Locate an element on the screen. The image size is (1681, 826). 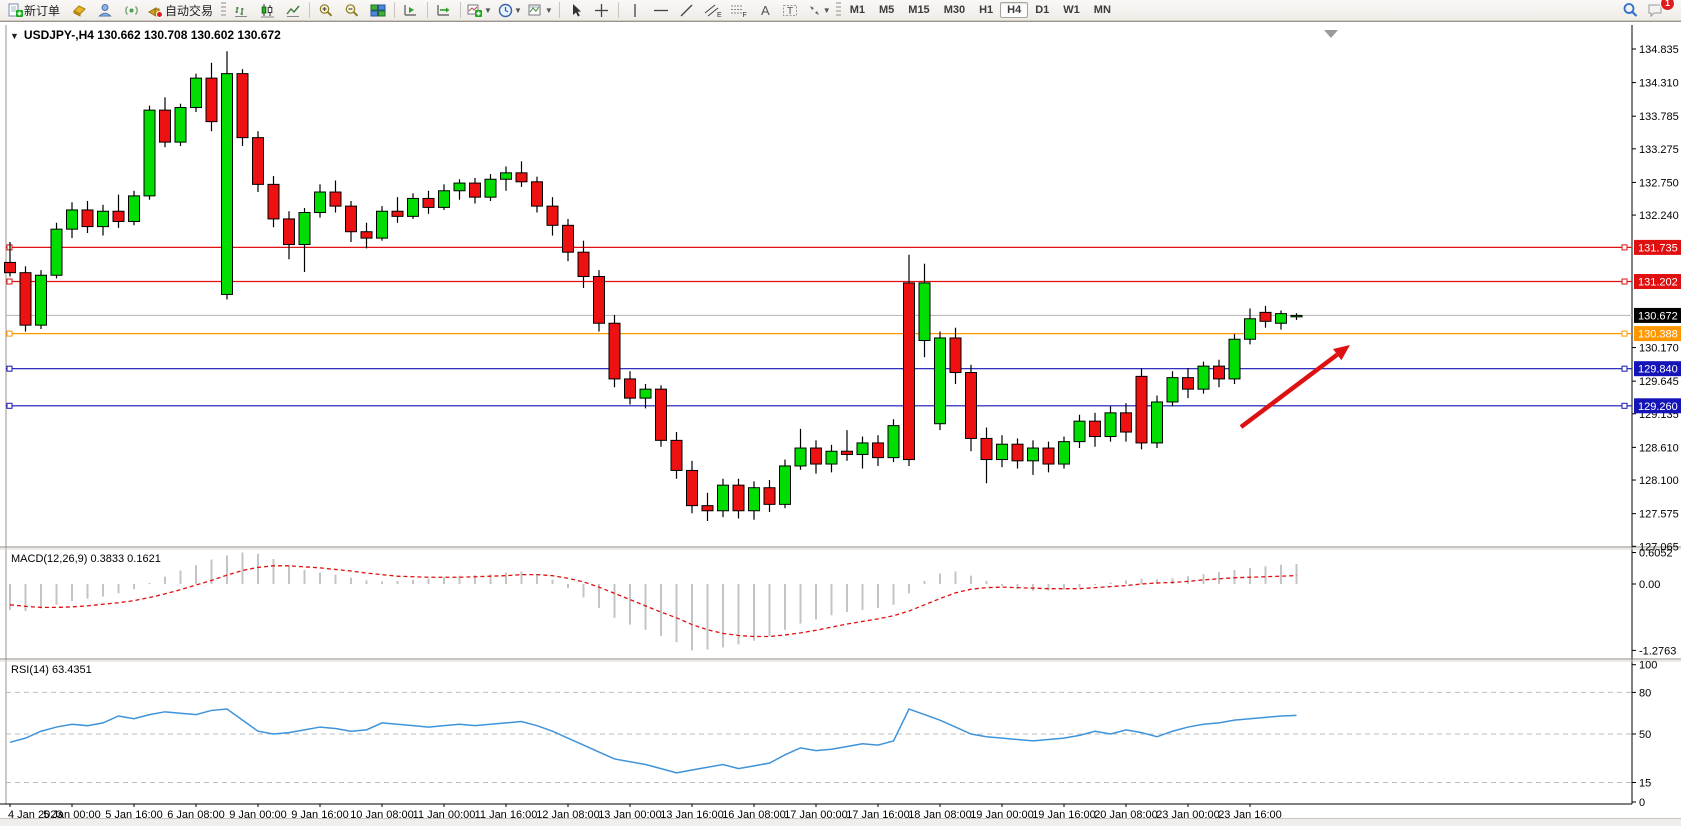
search-icon is located at coordinates (1630, 10).